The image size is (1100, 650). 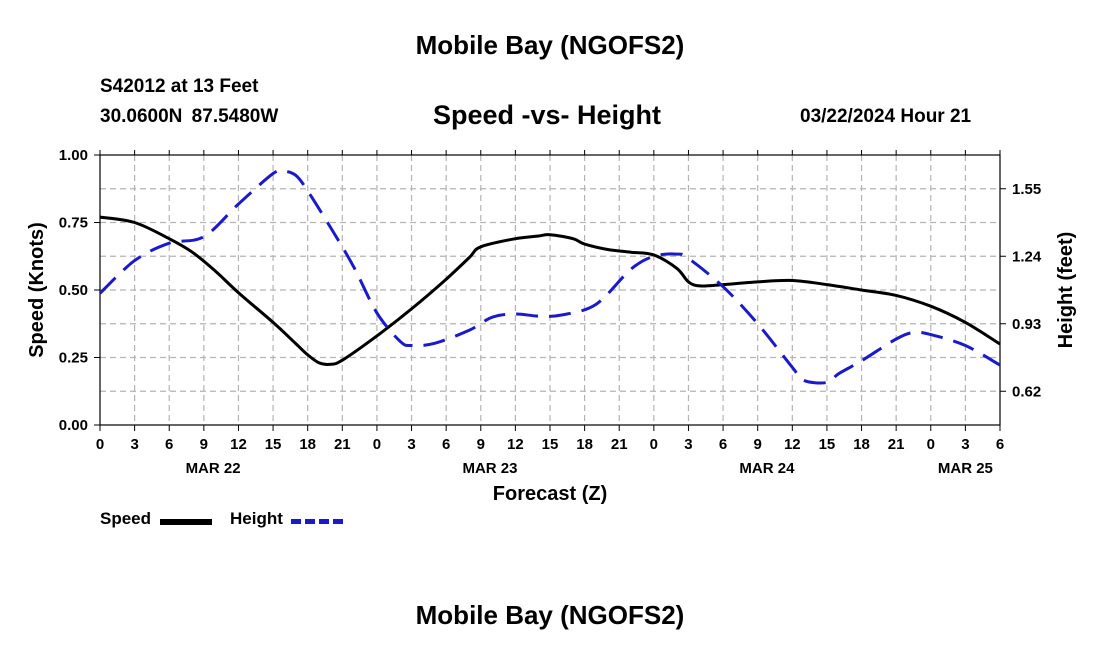 What do you see at coordinates (1026, 391) in the screenshot?
I see `y-tick-label-right: 0.62` at bounding box center [1026, 391].